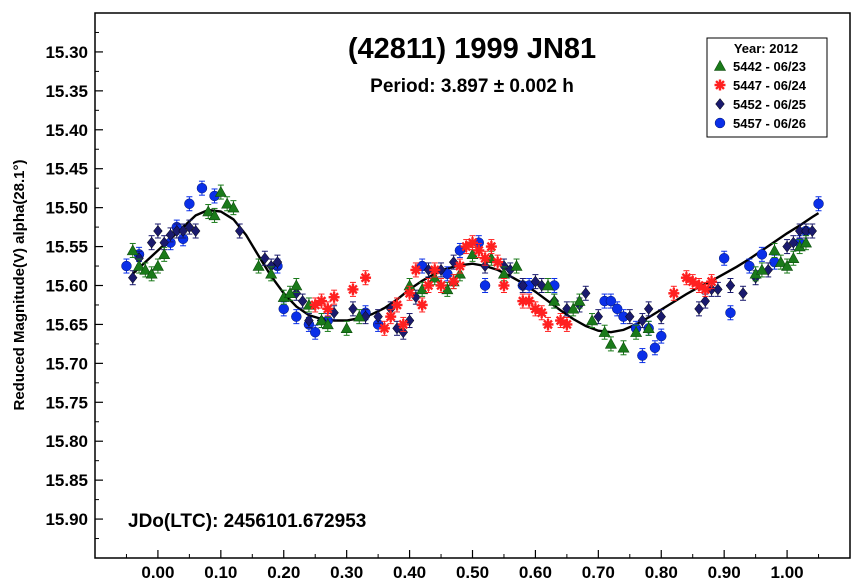  I want to click on x-tick-label: 0.50, so click(472, 572).